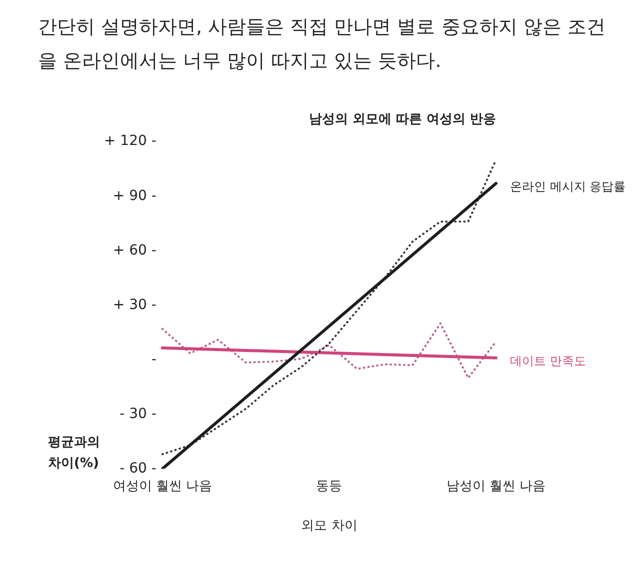  Describe the element at coordinates (329, 526) in the screenshot. I see `x-axis-title: 외모 차이` at that location.